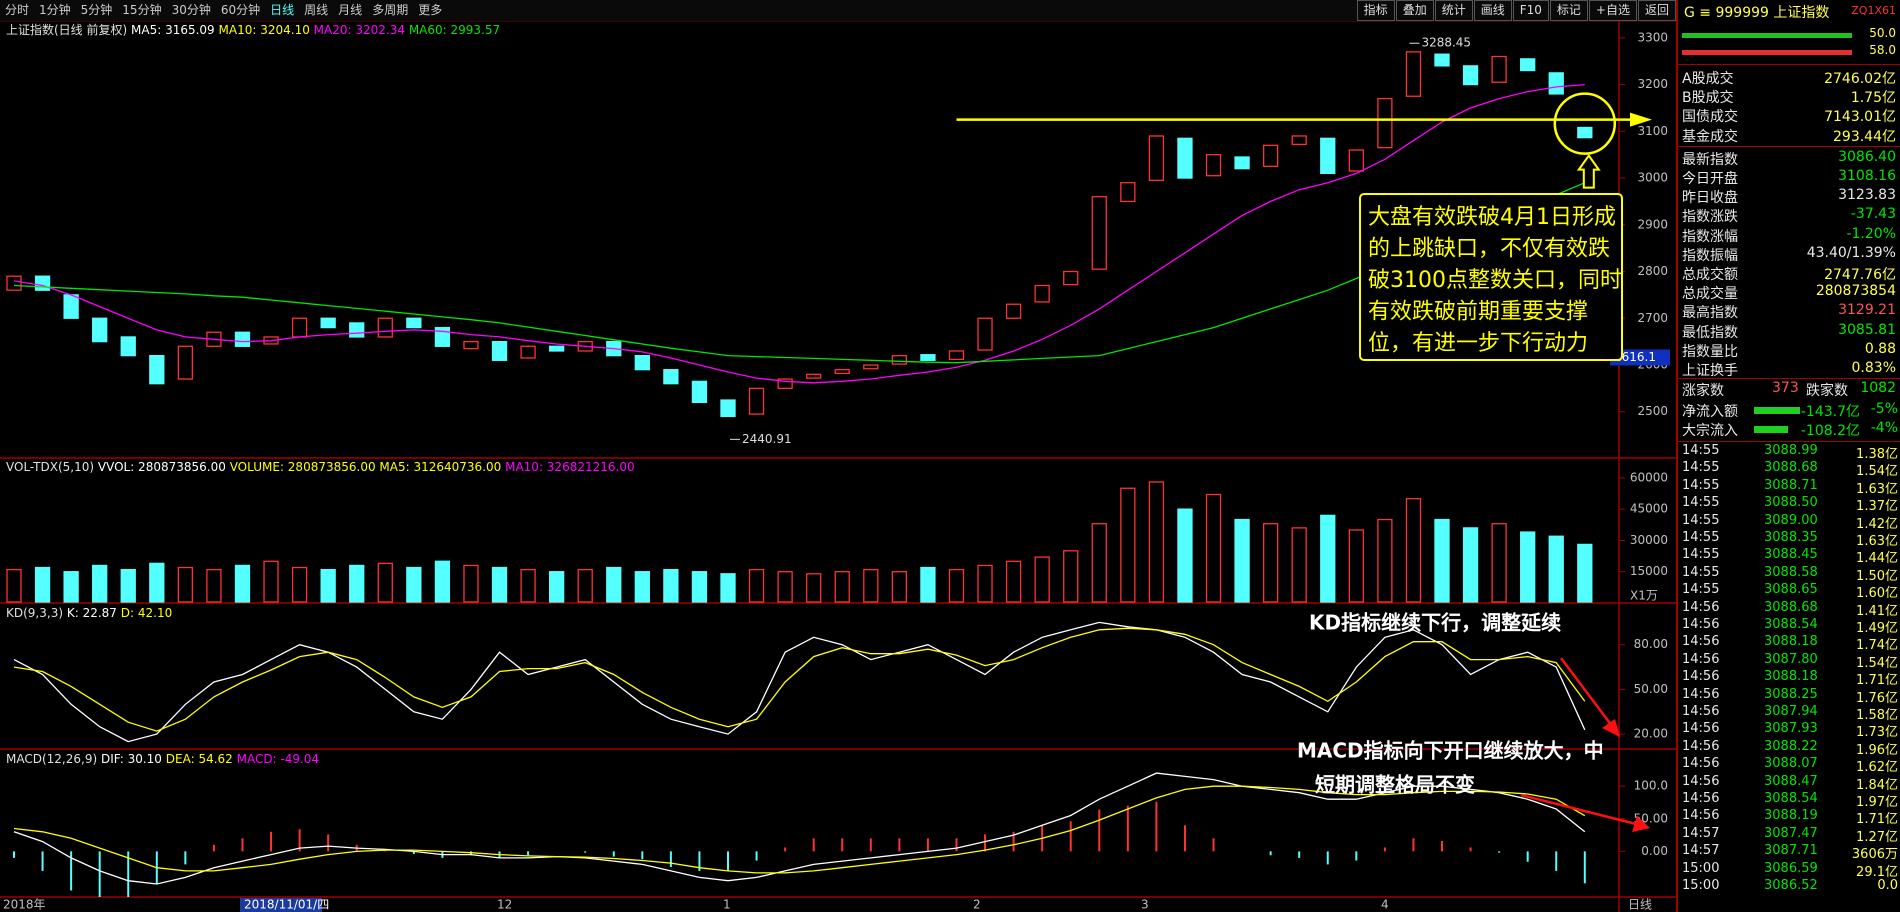 The width and height of the screenshot is (1900, 912). I want to click on y-tick-label: 3200, so click(1652, 84).